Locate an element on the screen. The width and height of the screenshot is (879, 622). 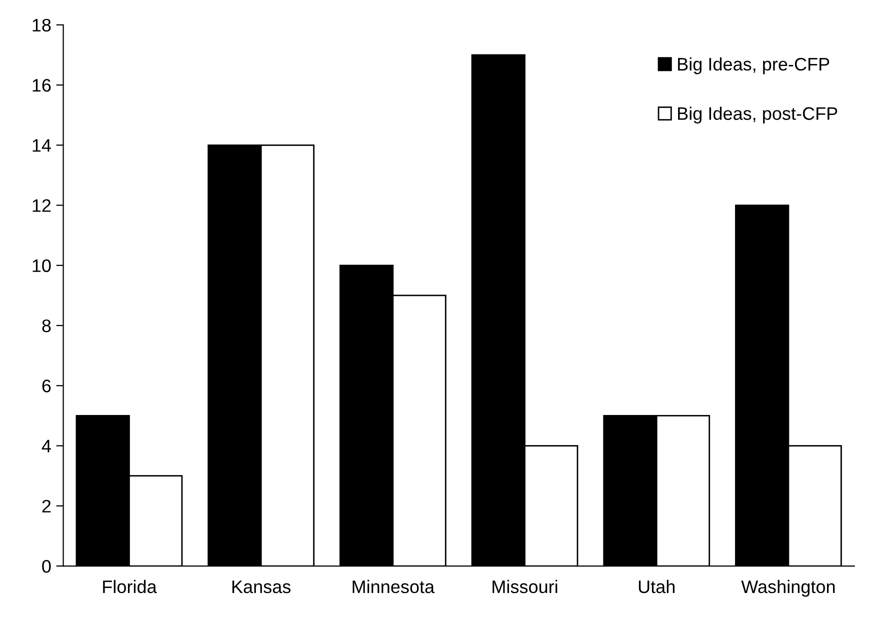
y-tick-label: 18 is located at coordinates (41, 25).